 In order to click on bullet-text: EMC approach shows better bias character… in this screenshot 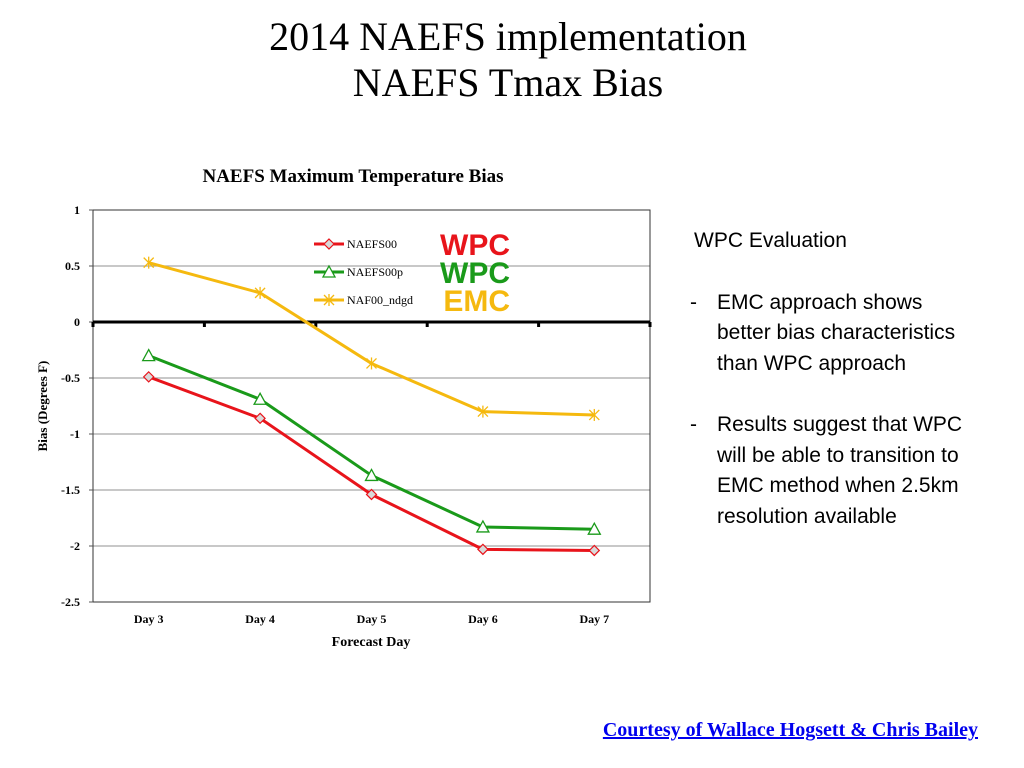, I will do `click(836, 332)`.